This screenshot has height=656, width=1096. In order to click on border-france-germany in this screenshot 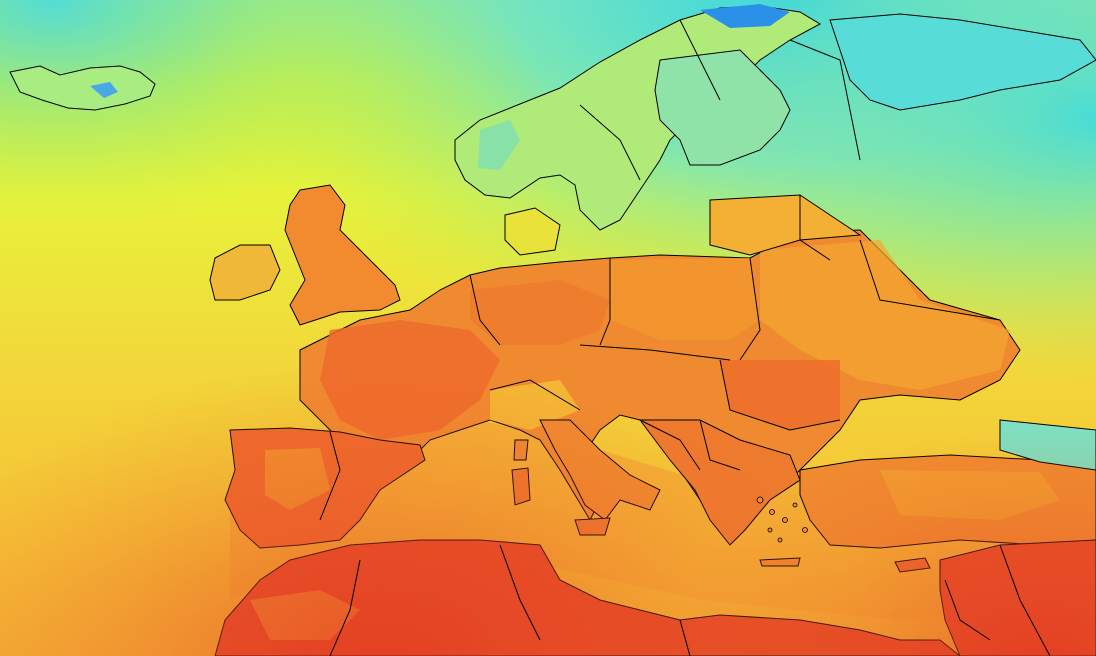, I will do `click(485, 310)`.